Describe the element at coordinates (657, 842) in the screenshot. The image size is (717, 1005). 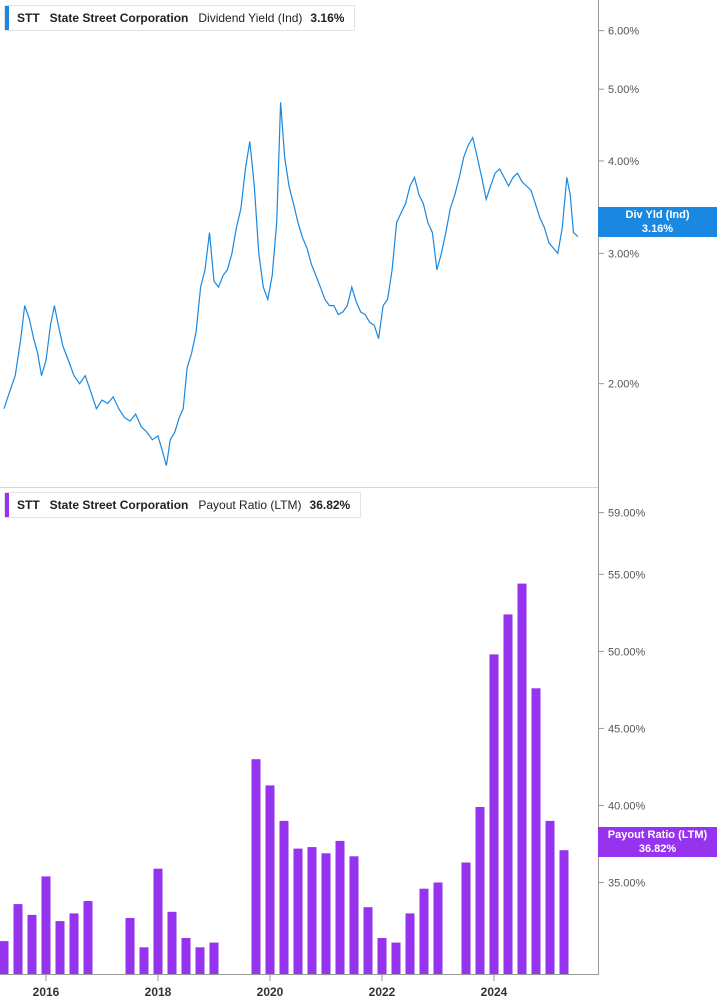
I see `payout-ratio-price-badge: Payout Ratio (LTM) 36.82%` at that location.